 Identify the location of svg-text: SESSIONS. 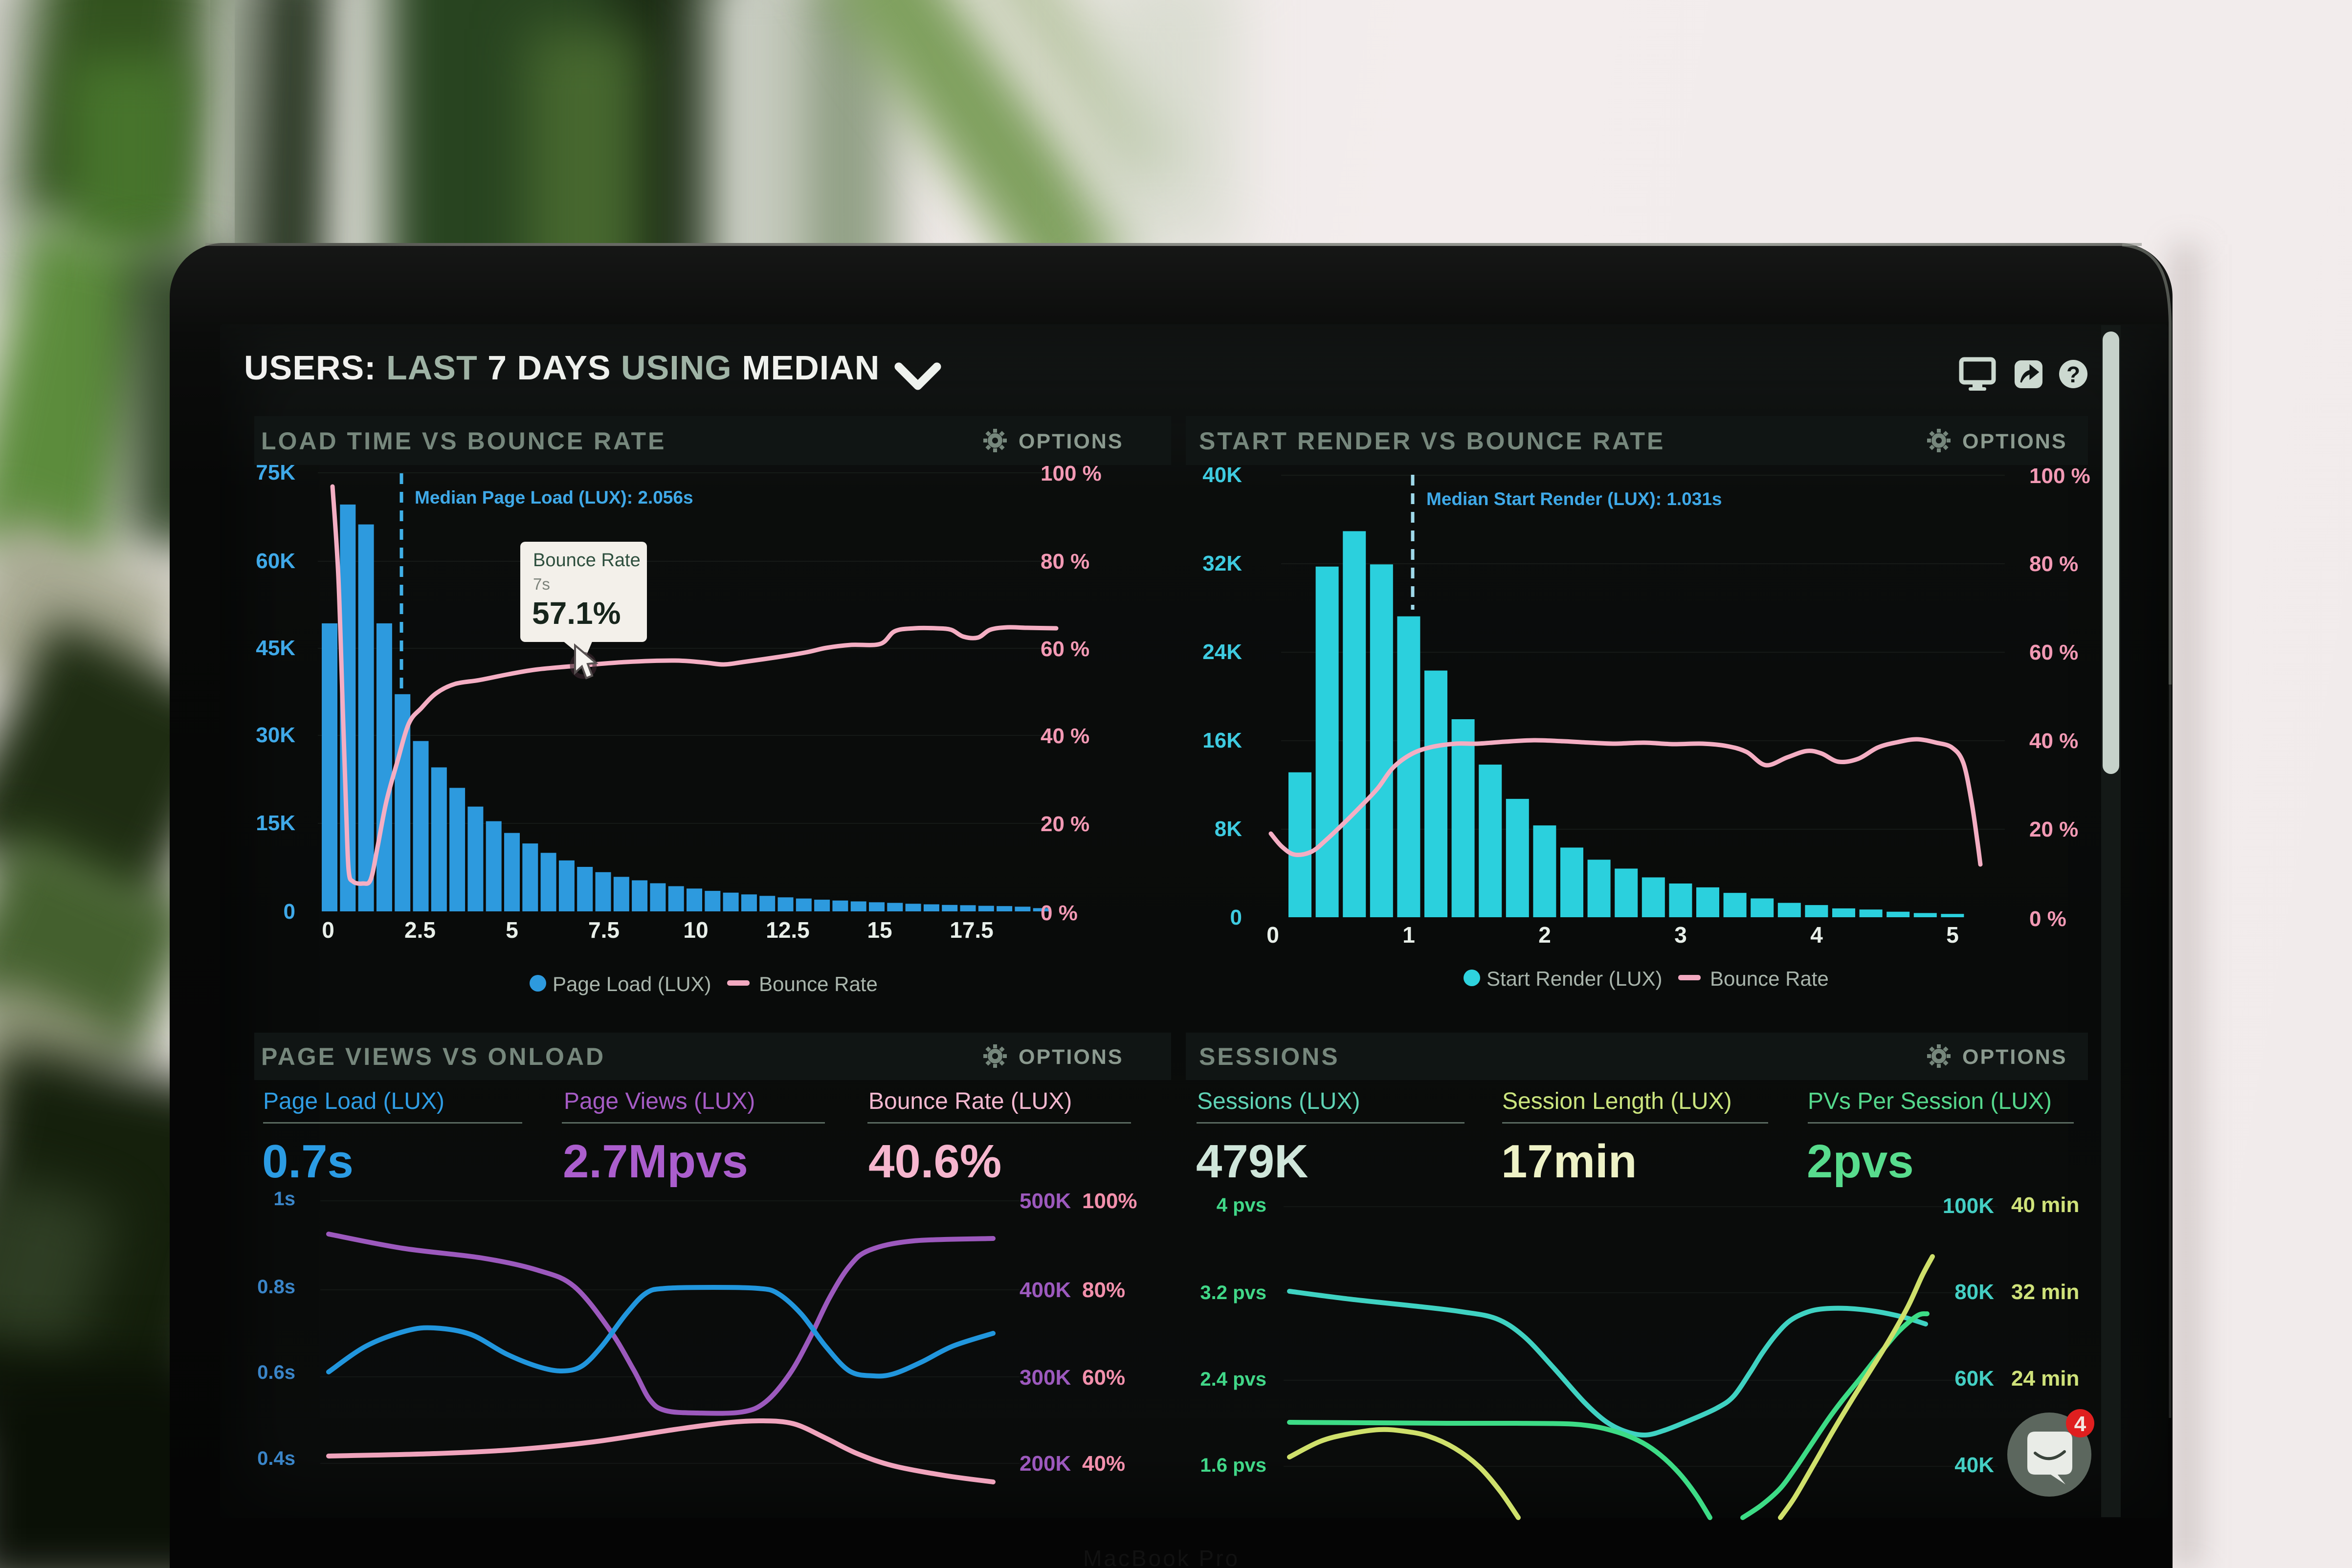
(1270, 1056).